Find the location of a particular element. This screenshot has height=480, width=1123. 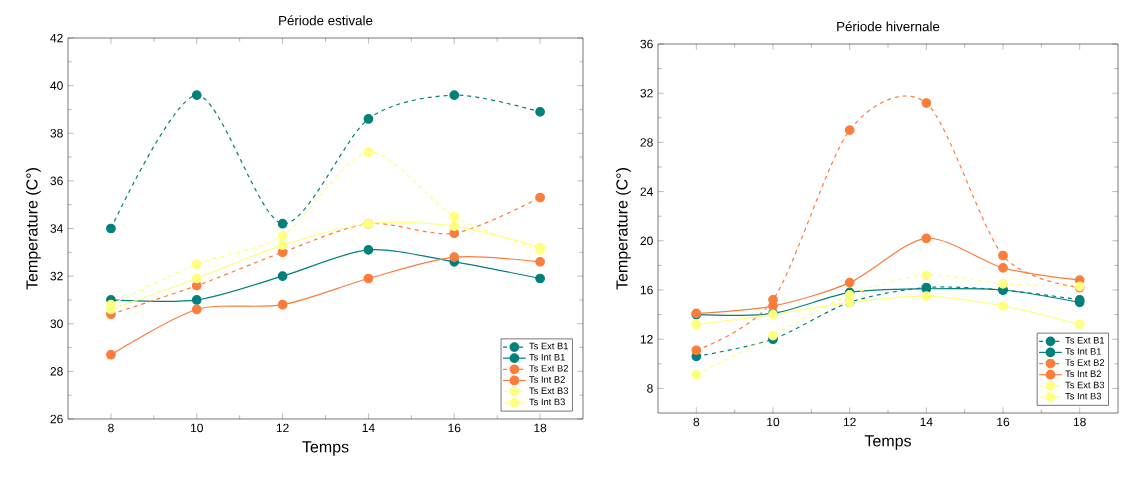

chart-title: Période hivernale is located at coordinates (888, 26).